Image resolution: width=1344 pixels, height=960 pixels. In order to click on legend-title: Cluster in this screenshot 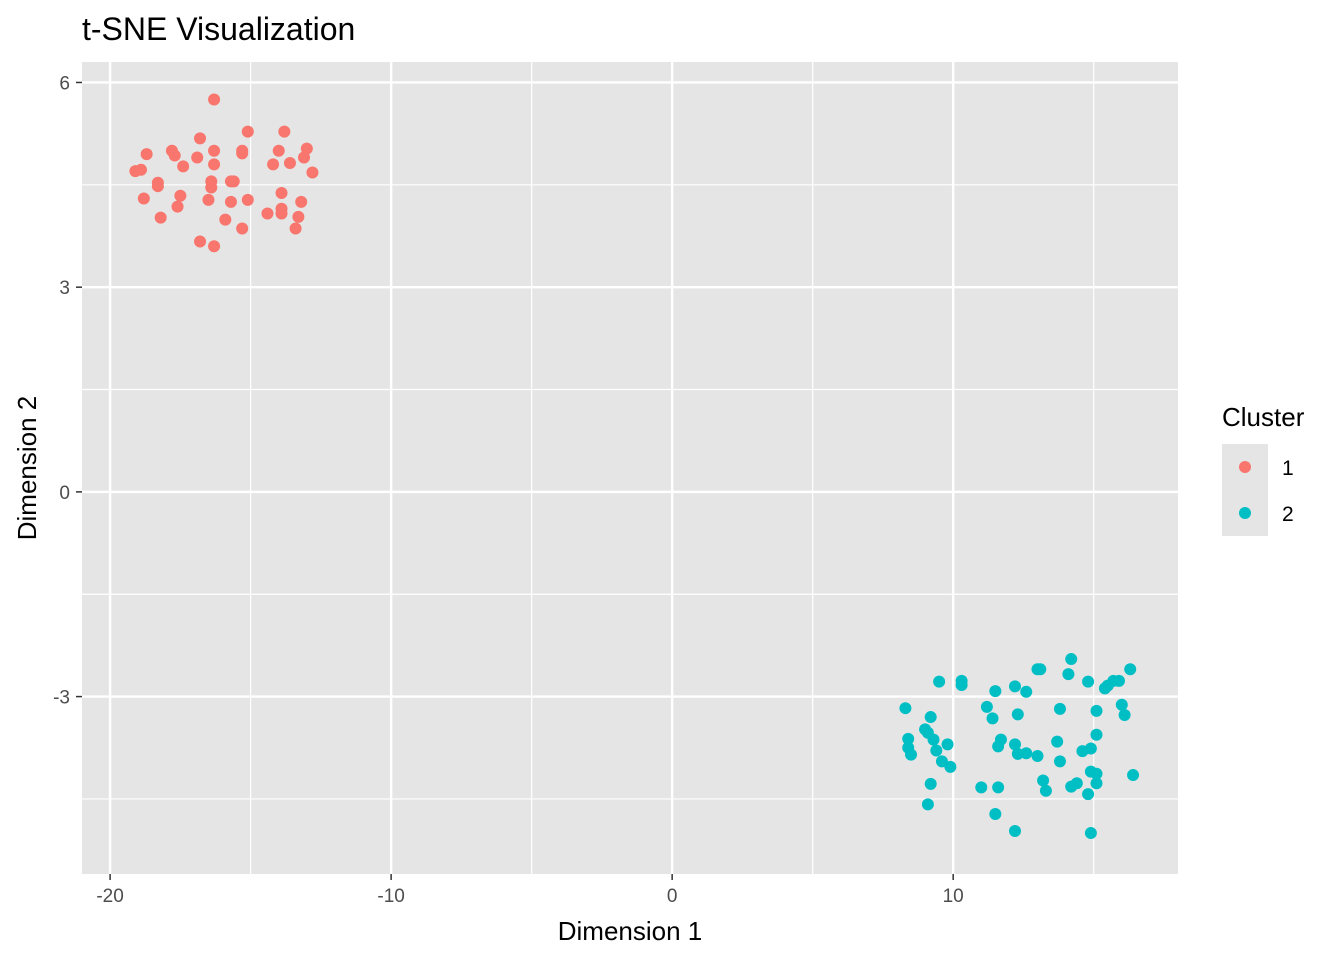, I will do `click(1263, 417)`.